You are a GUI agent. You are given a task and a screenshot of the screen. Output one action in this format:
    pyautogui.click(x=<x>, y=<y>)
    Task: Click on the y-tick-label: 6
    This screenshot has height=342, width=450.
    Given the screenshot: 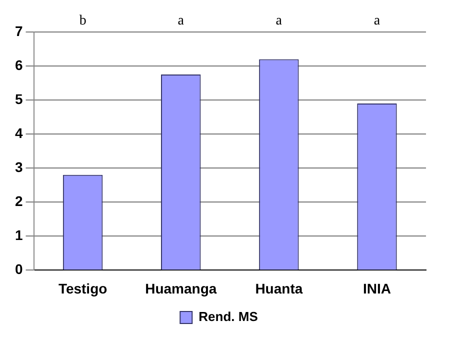 What is the action you would take?
    pyautogui.click(x=18, y=64)
    